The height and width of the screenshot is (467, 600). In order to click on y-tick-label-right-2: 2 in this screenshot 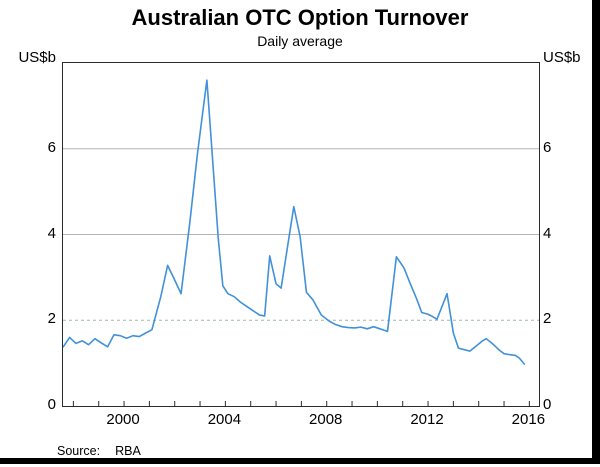, I will do `click(547, 319)`.